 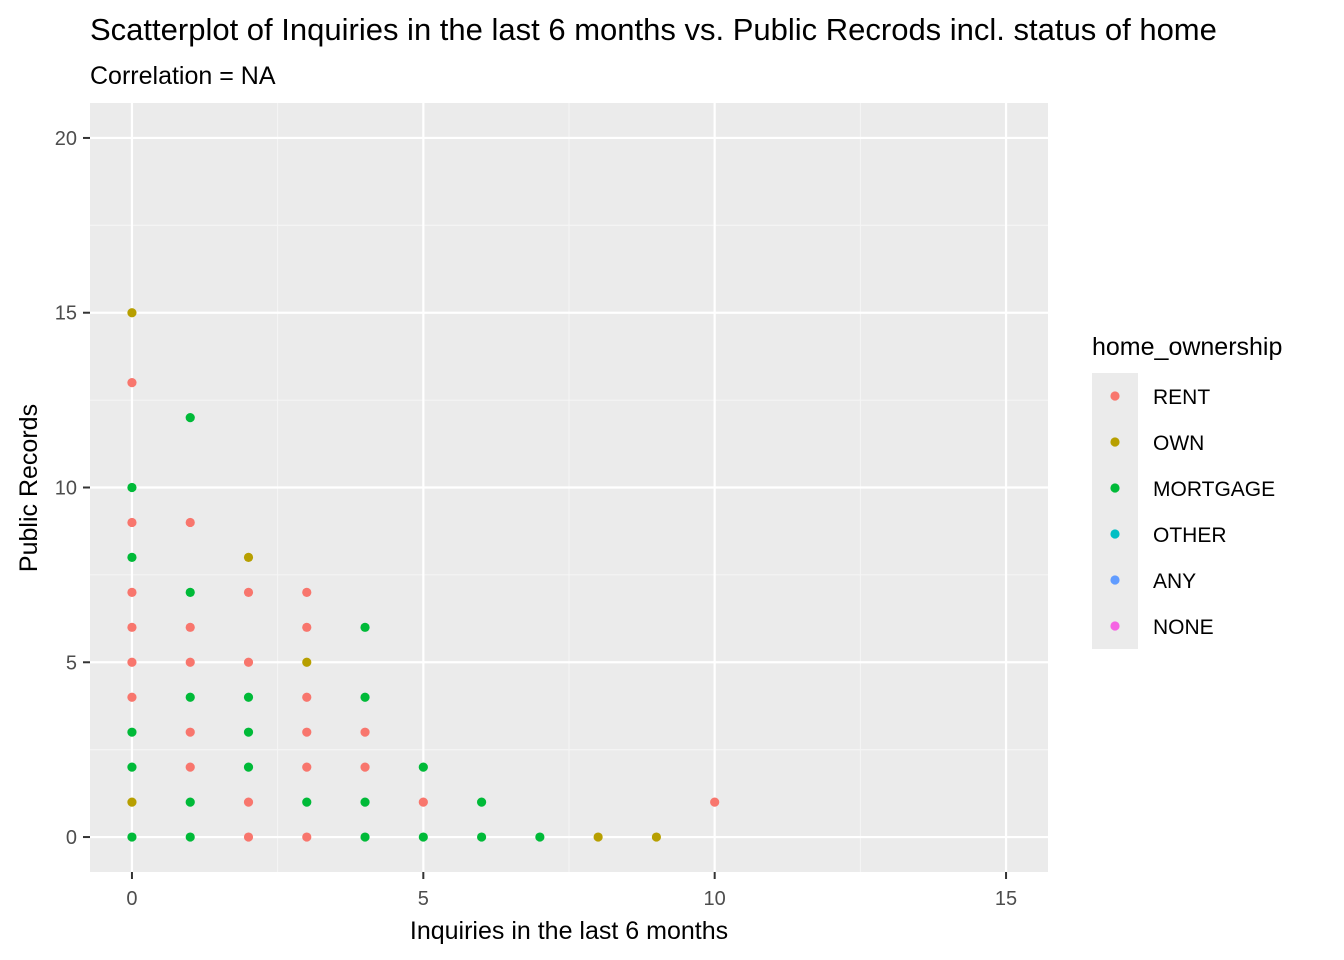 What do you see at coordinates (569, 931) in the screenshot?
I see `x-axis-title: Inquiries in the last 6 months` at bounding box center [569, 931].